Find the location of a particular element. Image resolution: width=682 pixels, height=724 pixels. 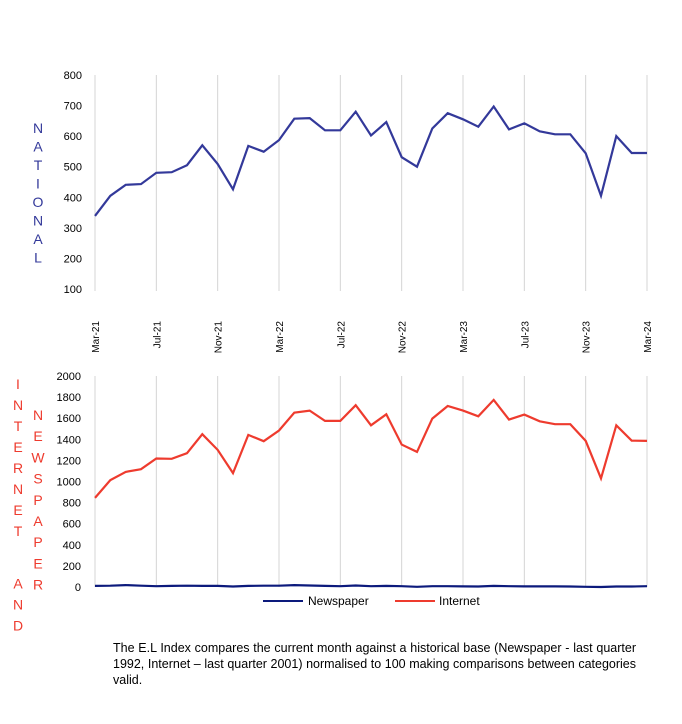

legend: Newspaper Internet is located at coordinates (371, 601).